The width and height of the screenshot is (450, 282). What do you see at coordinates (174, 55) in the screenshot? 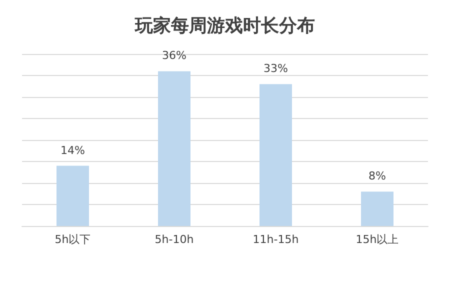
I see `data-label: 36%` at bounding box center [174, 55].